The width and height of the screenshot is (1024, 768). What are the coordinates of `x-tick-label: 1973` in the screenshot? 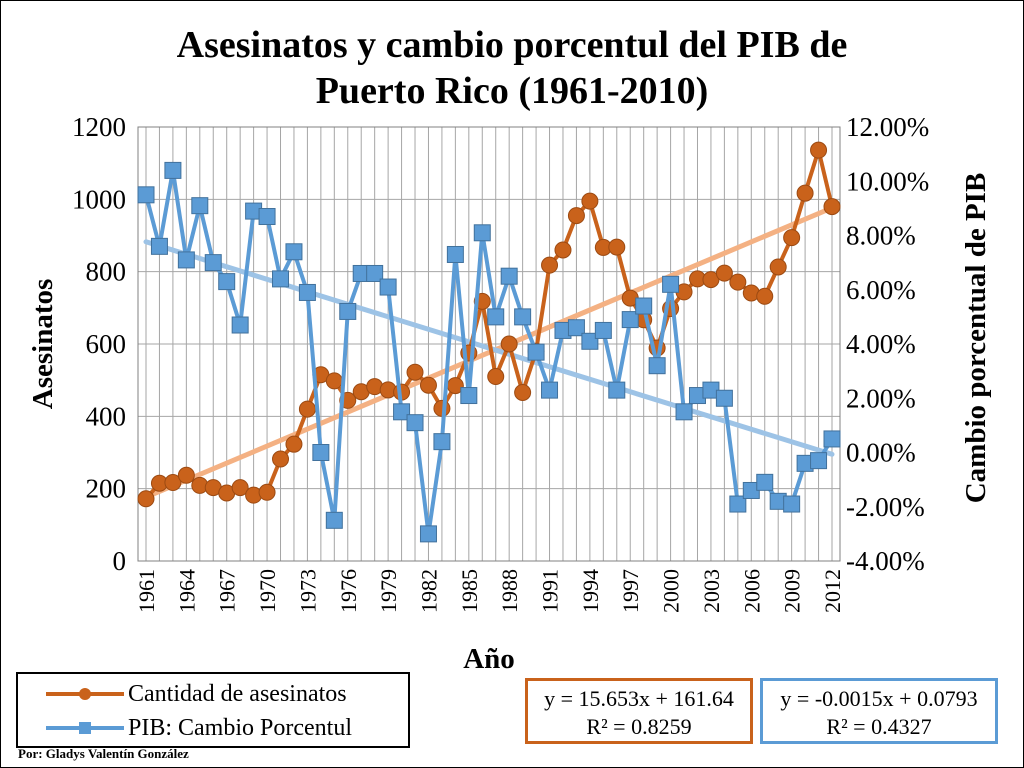 It's located at (307, 591).